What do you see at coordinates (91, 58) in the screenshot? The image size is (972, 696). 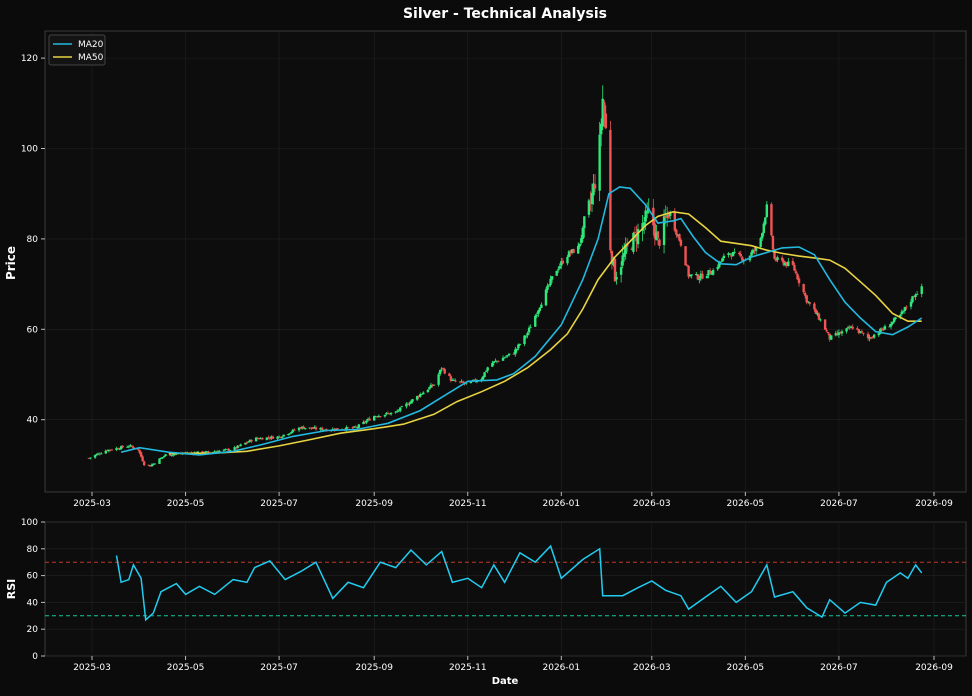 I see `legend-ma50-label: MA50` at bounding box center [91, 58].